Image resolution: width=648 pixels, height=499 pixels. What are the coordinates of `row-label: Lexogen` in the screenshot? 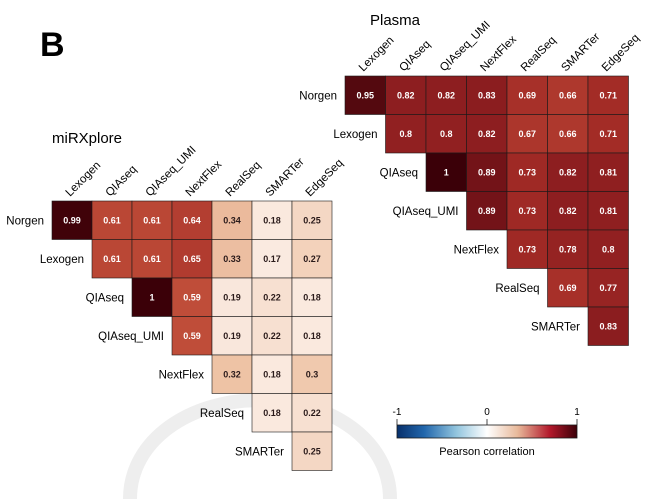 It's located at (355, 135).